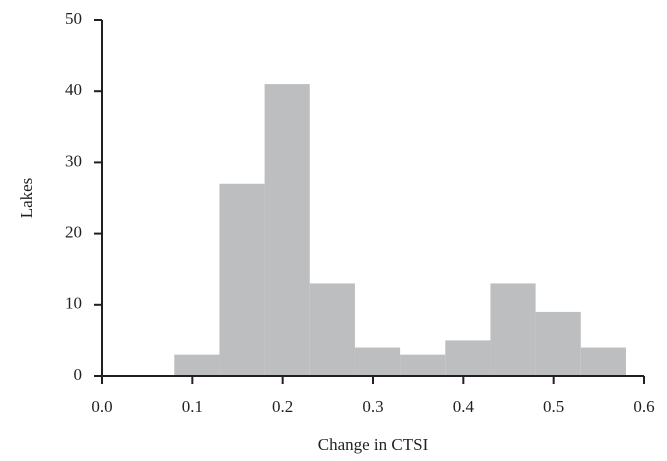 The image size is (667, 461). What do you see at coordinates (78, 374) in the screenshot?
I see `y-tick-label: 0` at bounding box center [78, 374].